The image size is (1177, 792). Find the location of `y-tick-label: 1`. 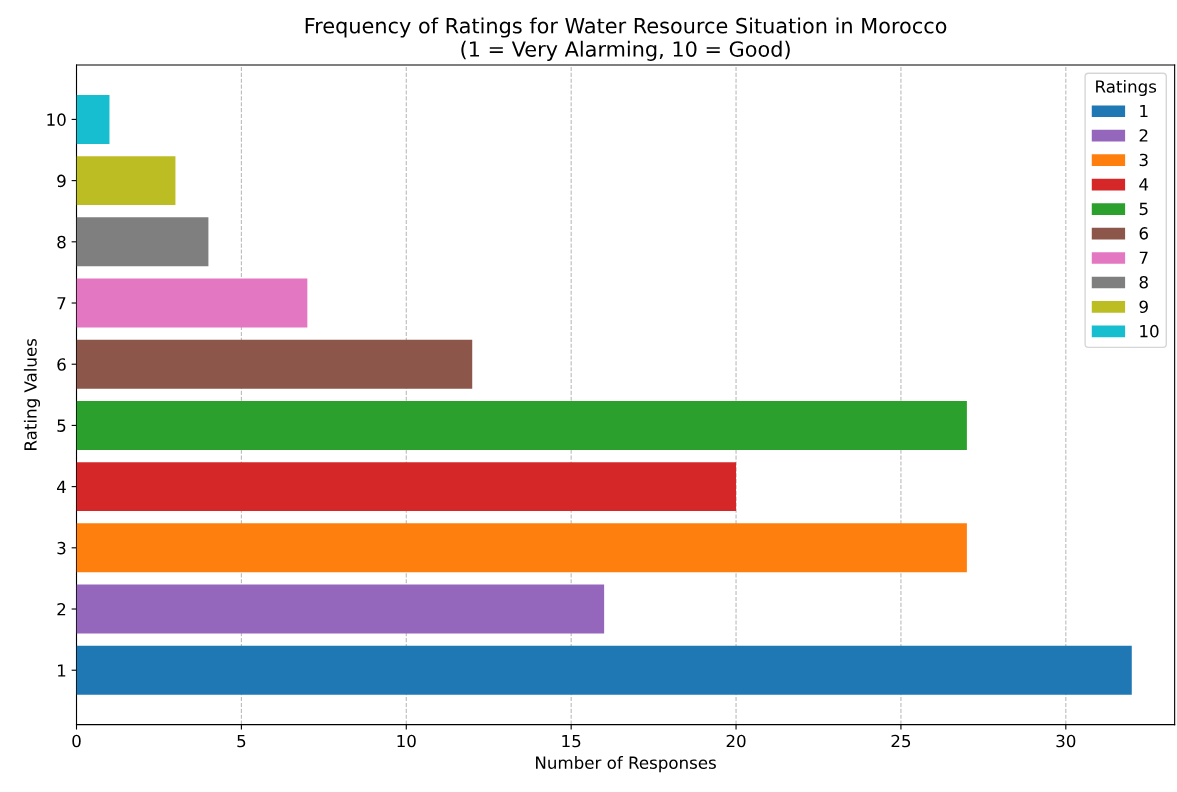

y-tick-label: 1 is located at coordinates (62, 670).